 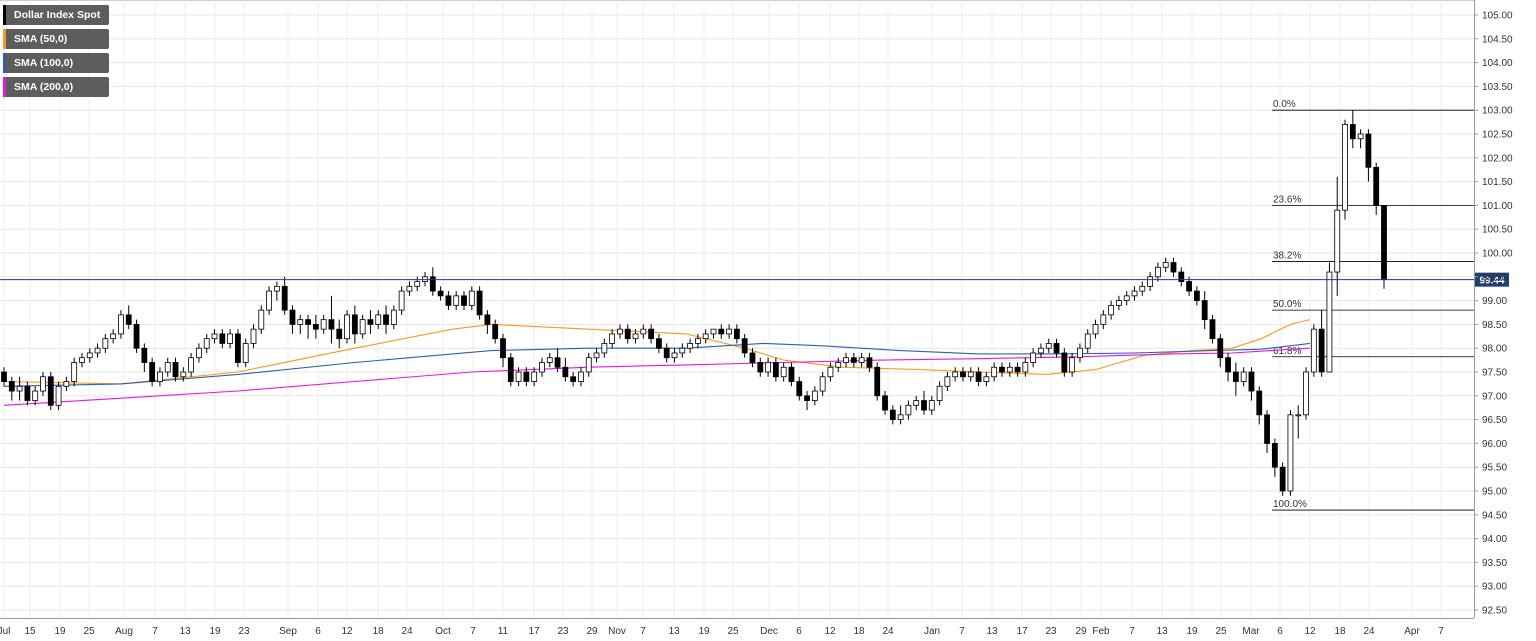 I want to click on legend-item-sma-200: SMA (200,0), so click(x=56, y=87).